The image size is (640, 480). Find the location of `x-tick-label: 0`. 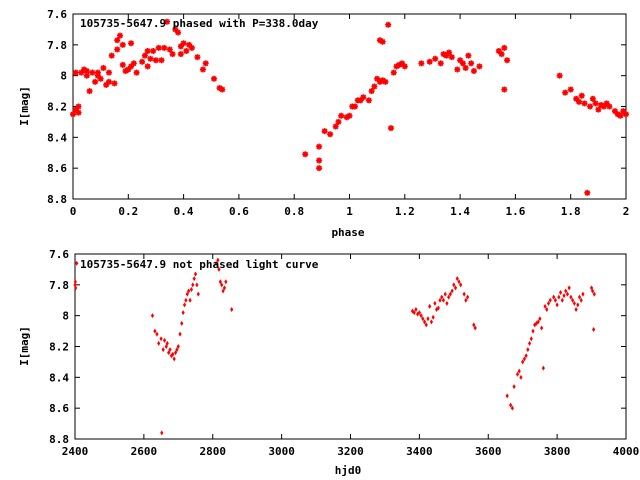

x-tick-label: 0 is located at coordinates (73, 211).